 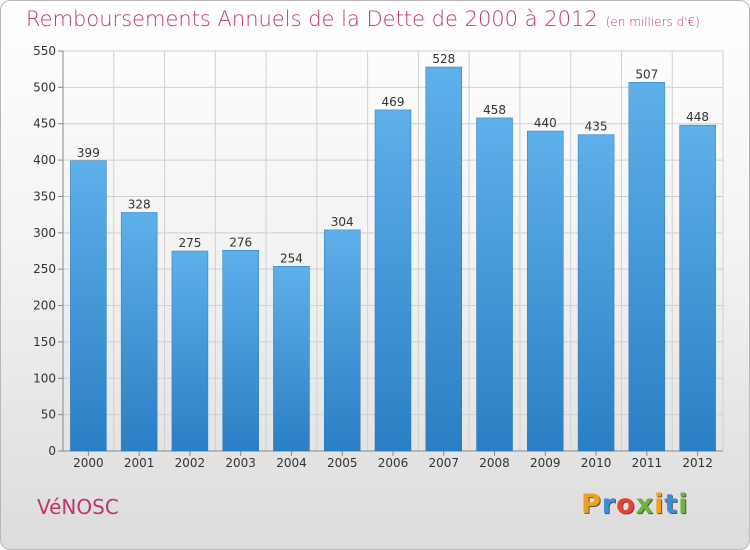 I want to click on bar-2002, so click(x=190, y=351).